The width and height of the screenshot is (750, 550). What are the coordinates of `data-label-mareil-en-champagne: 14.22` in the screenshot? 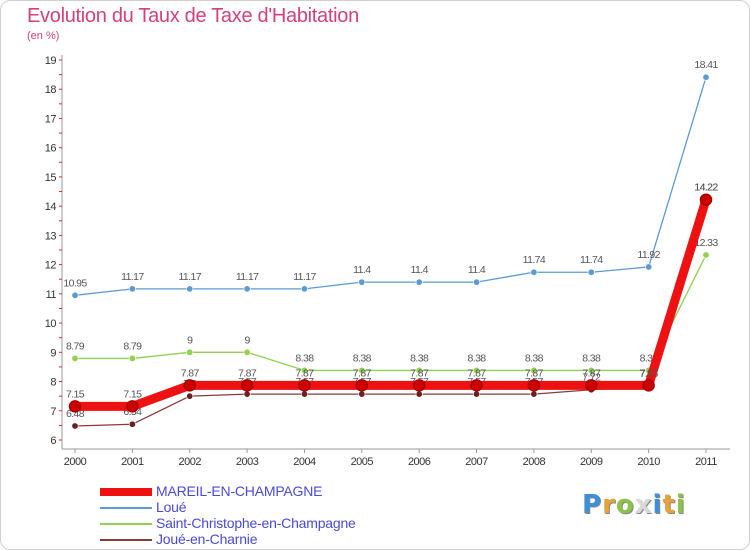 It's located at (706, 188).